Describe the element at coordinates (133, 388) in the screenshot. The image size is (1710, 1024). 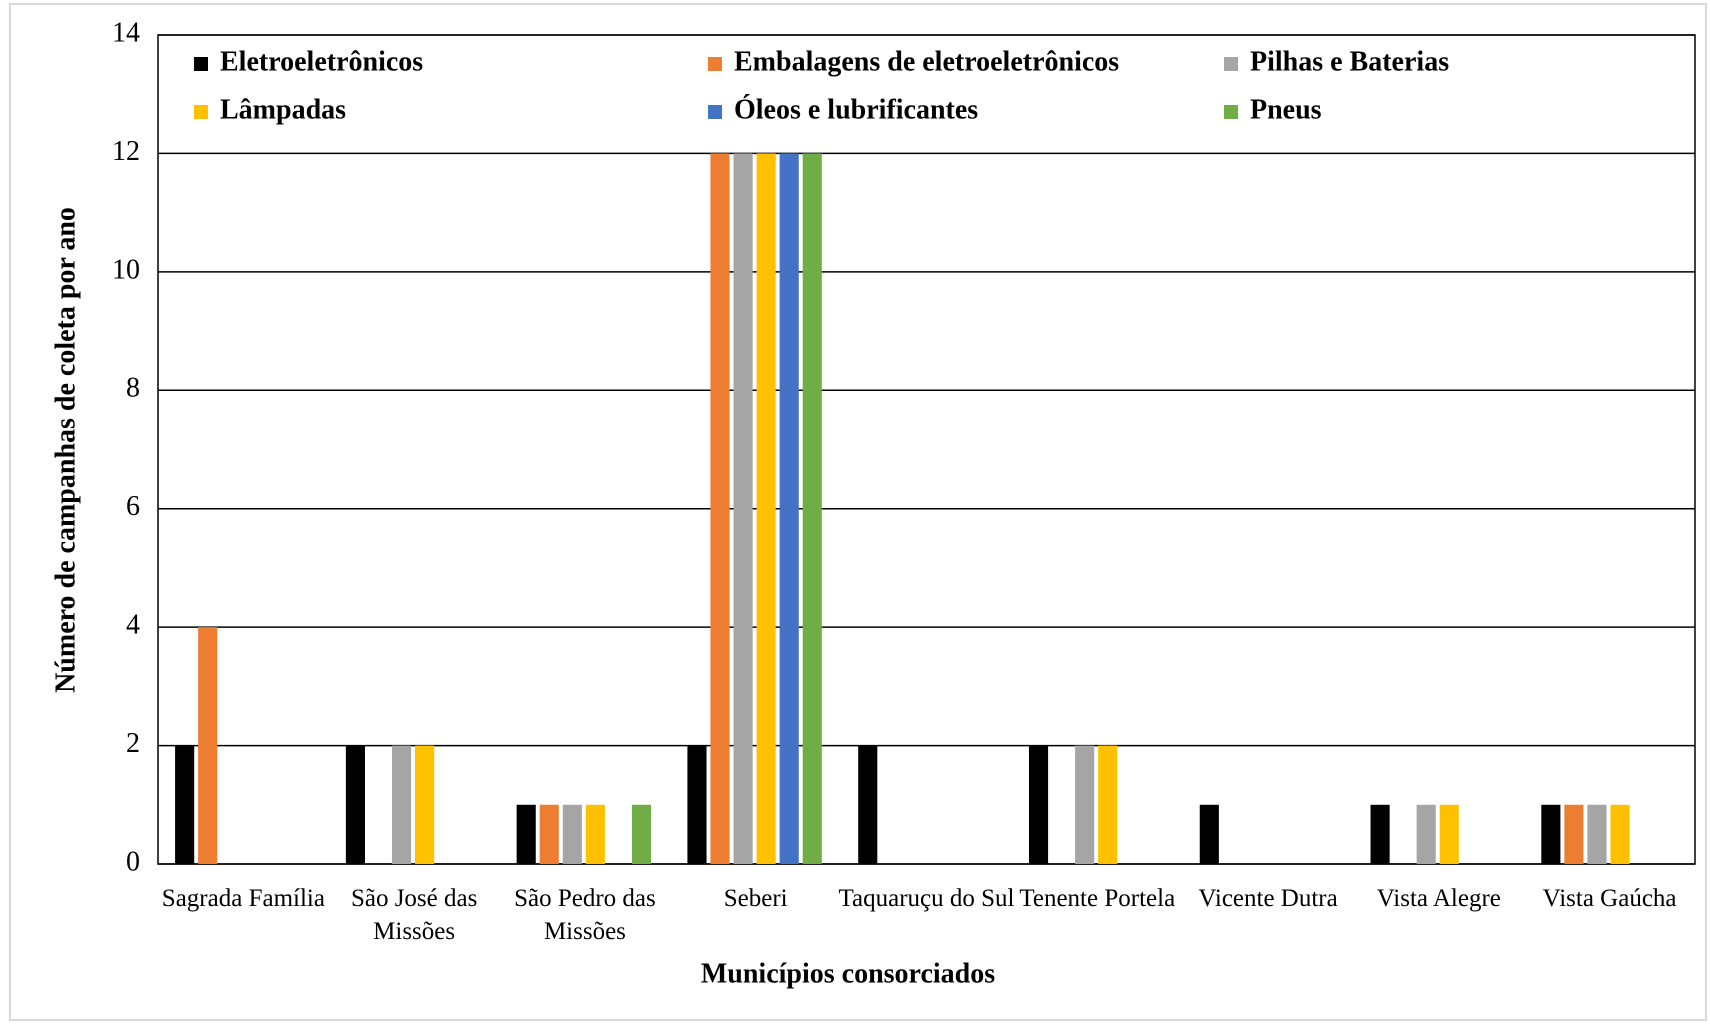
I see `y-tick-label: 8` at that location.